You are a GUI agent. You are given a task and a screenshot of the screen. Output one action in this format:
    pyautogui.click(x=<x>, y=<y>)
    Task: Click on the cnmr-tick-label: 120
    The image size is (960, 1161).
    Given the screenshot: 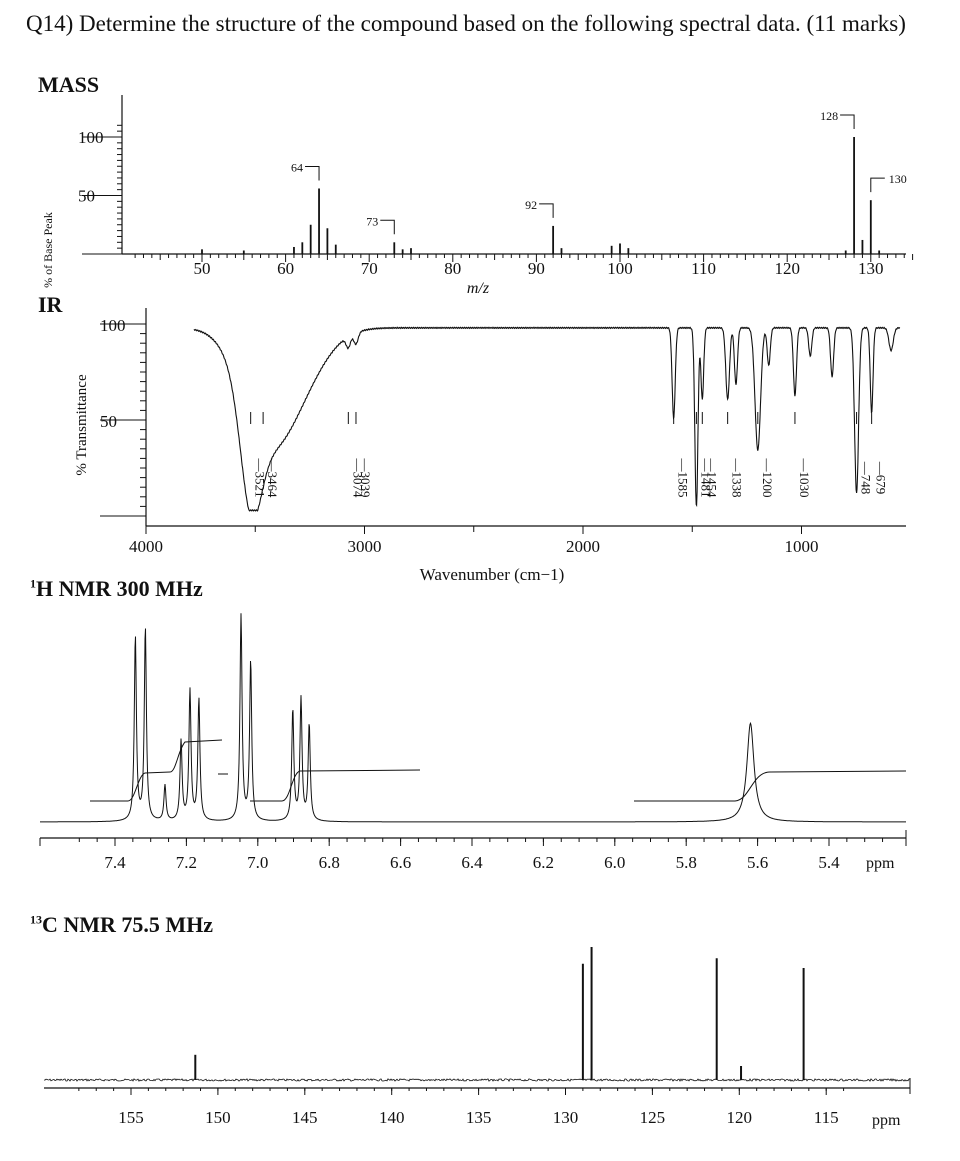 What is the action you would take?
    pyautogui.click(x=740, y=1117)
    